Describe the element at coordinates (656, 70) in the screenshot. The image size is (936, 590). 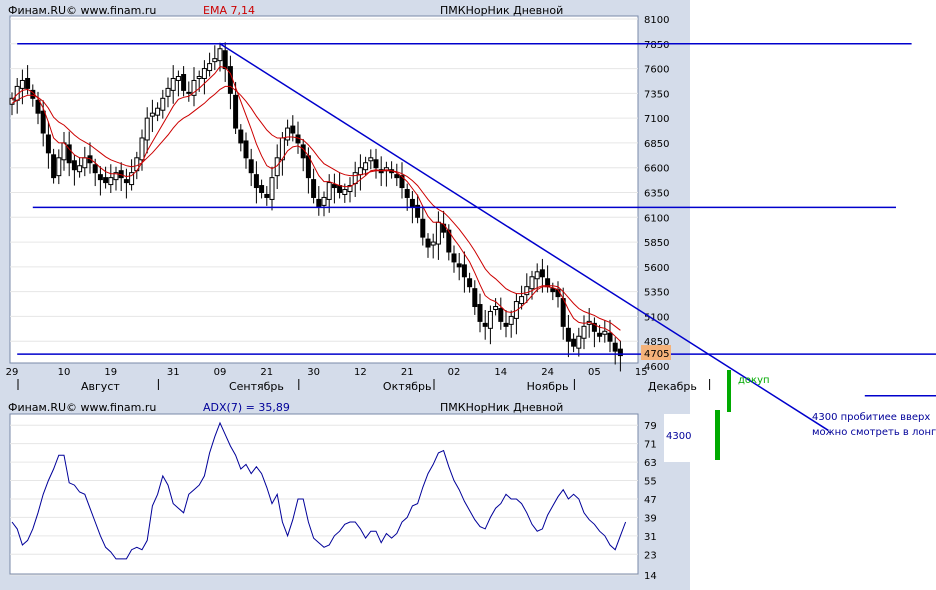
I see `price-y-tick-label: 7600` at that location.